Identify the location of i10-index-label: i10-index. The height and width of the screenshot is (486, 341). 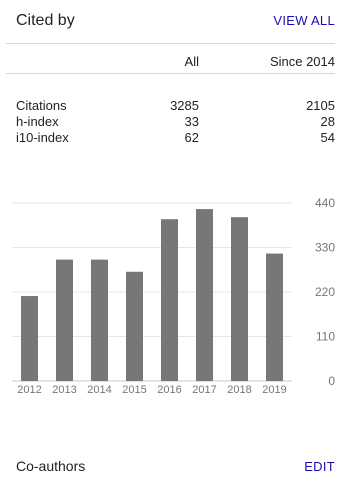
(42, 137).